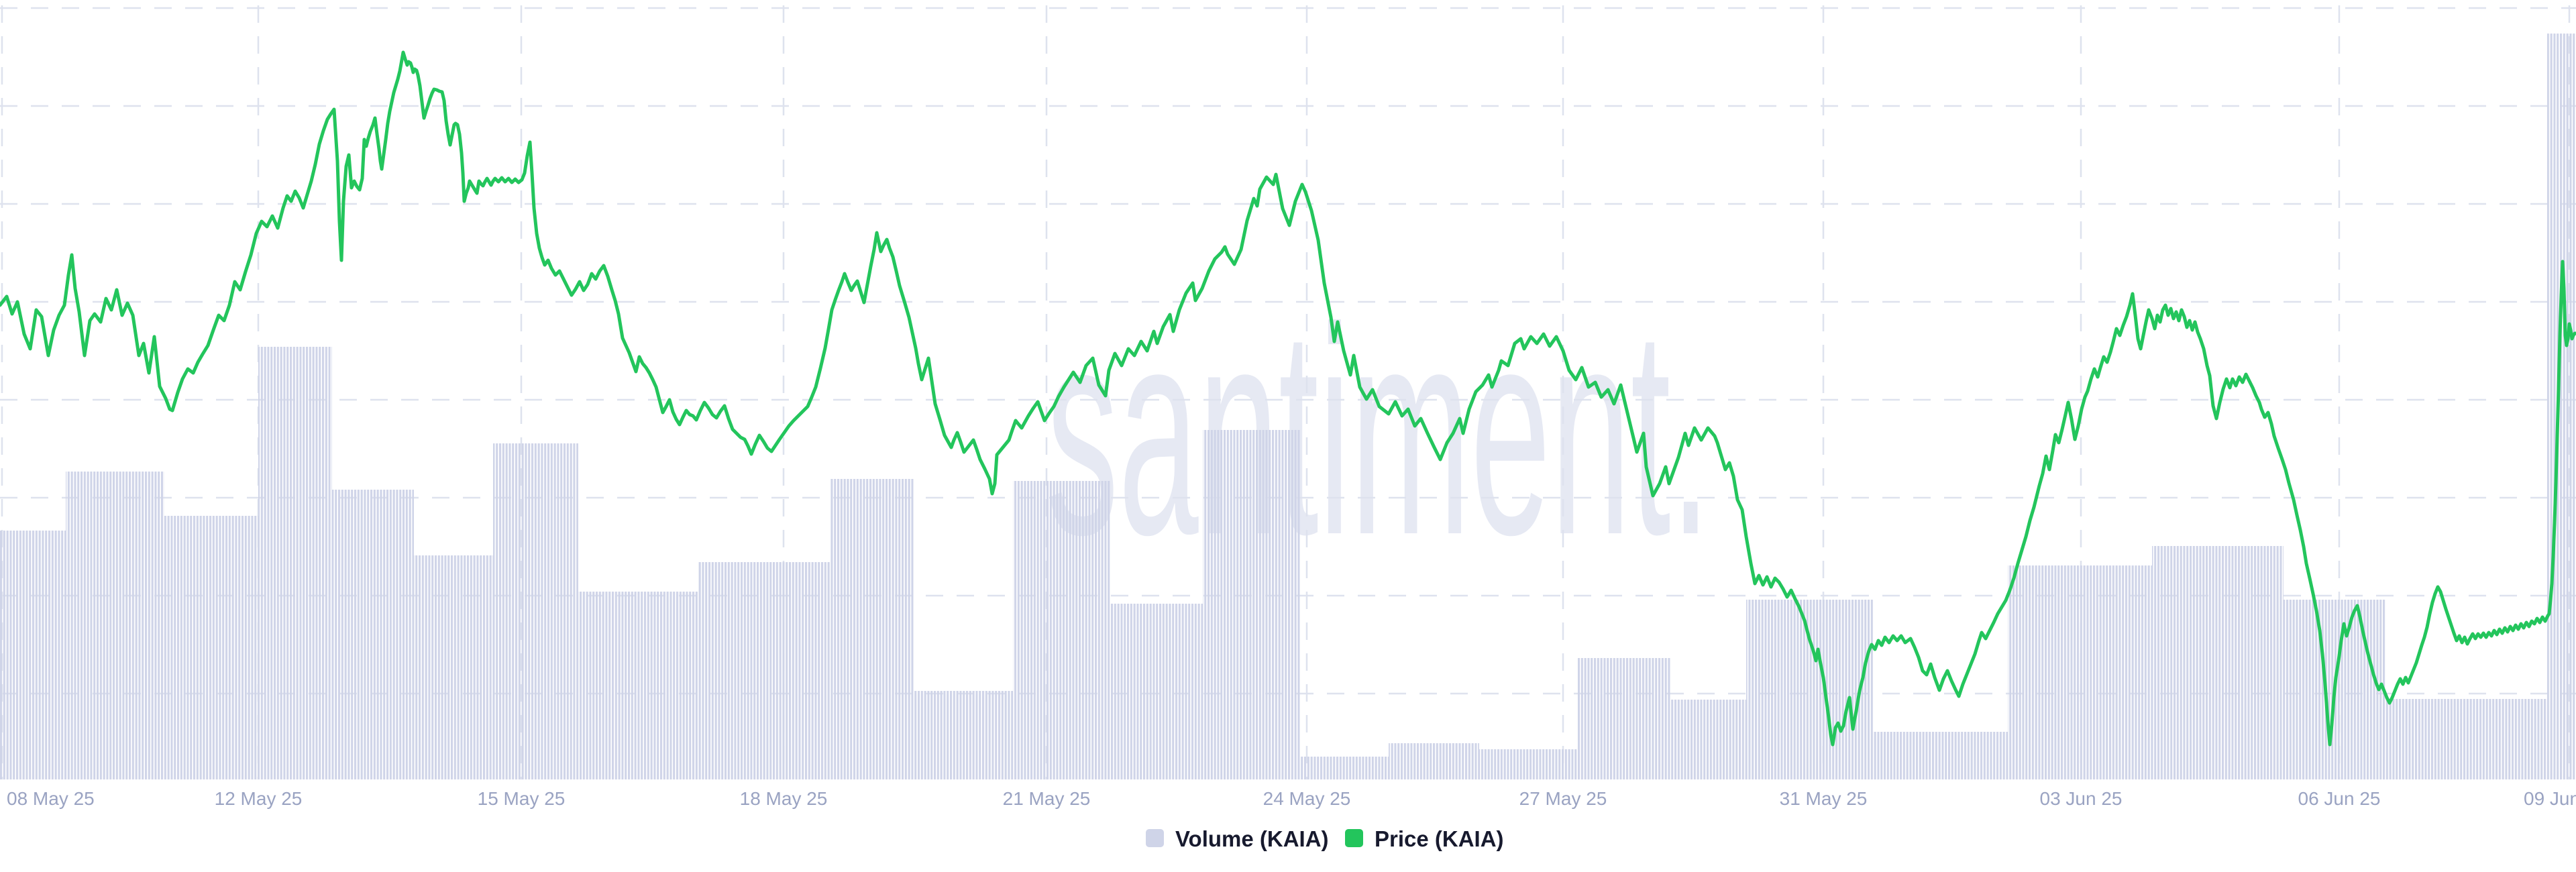  Describe the element at coordinates (51, 798) in the screenshot. I see `x-tick-label: 08 May 25` at that location.